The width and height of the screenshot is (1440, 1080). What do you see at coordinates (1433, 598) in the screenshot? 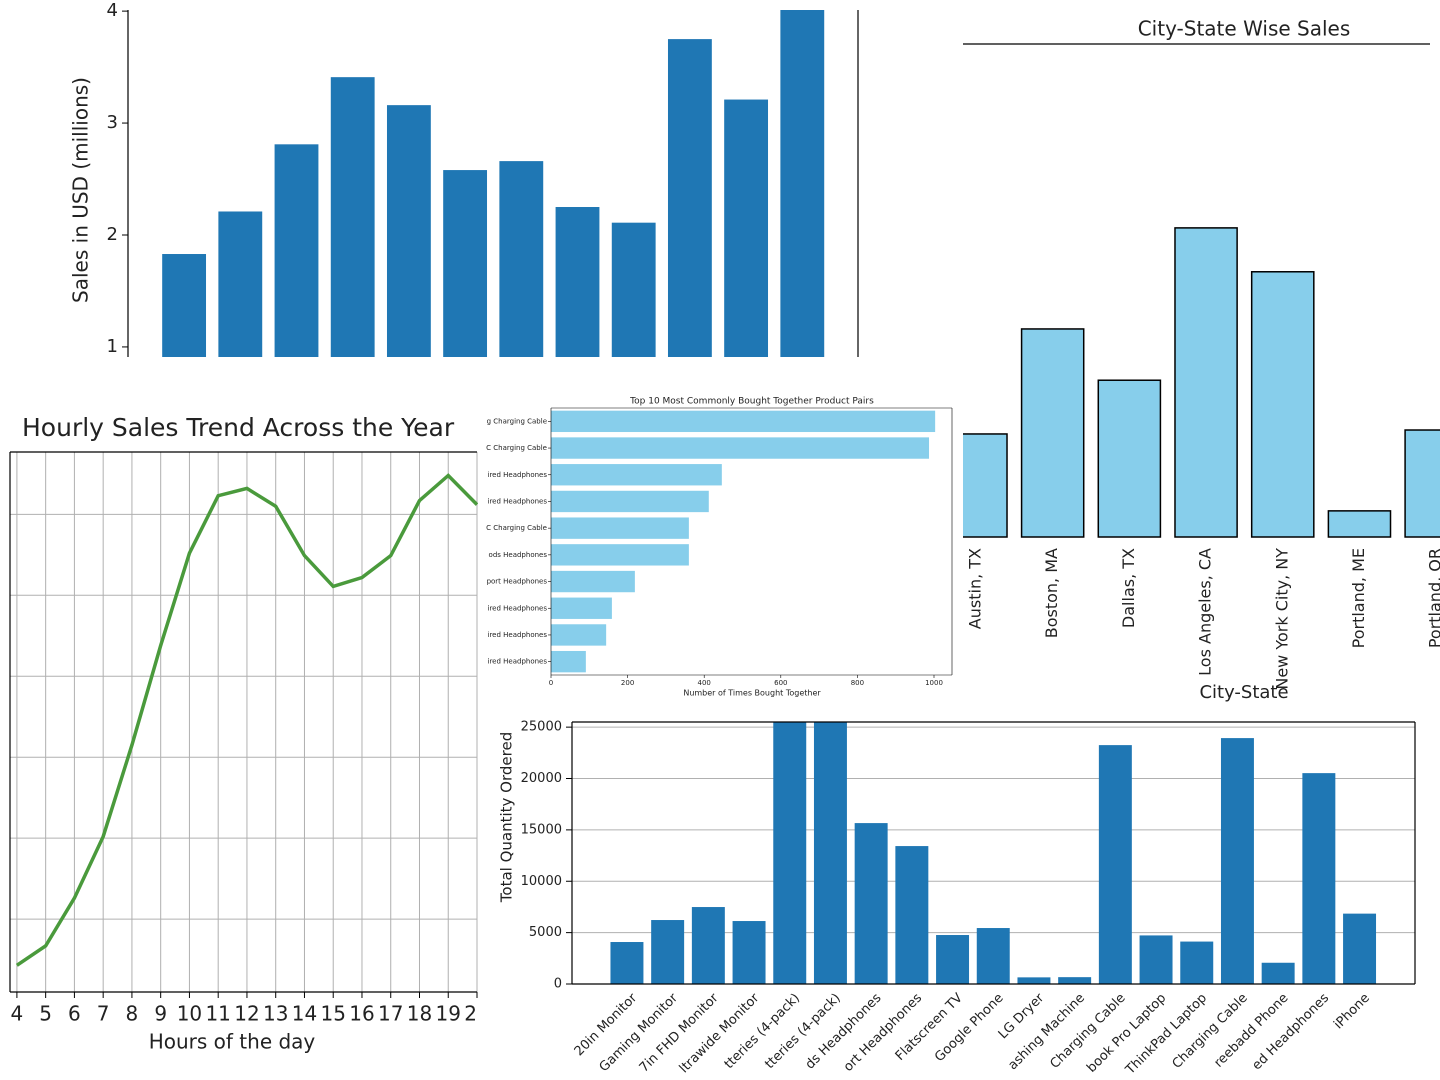
I see `x-tick-label: Portland, OR` at bounding box center [1433, 598].